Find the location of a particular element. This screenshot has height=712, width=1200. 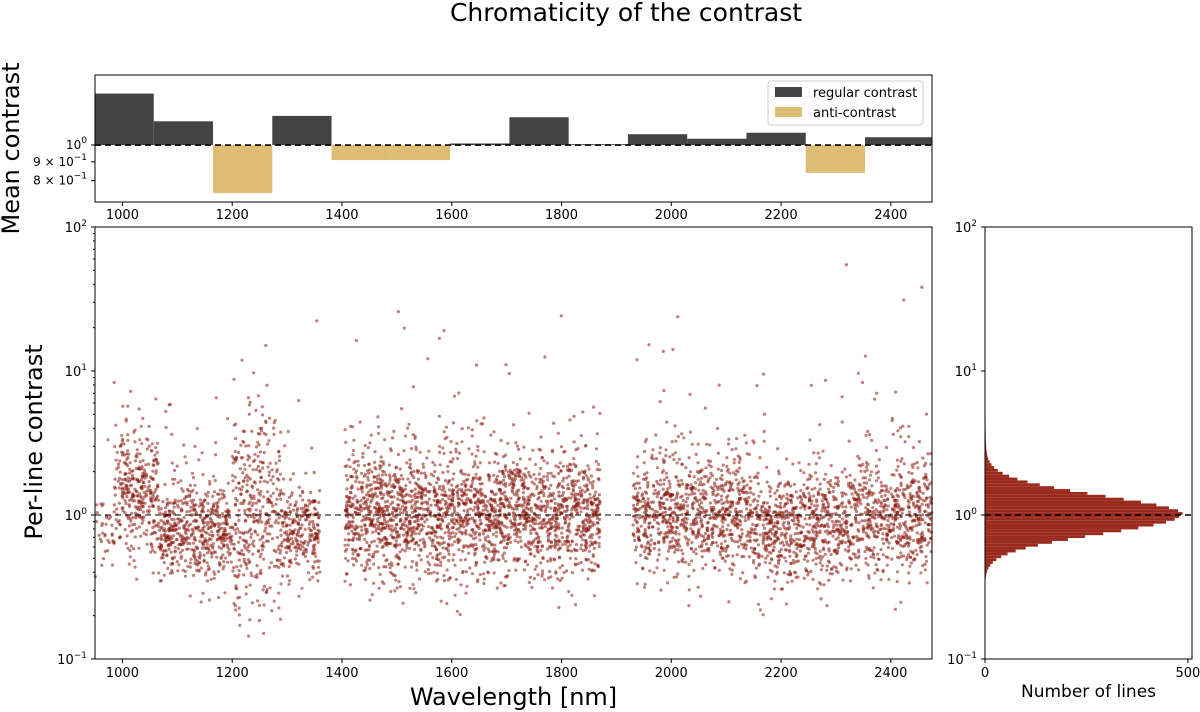

mean-contrast-ytick-label-base: 9 × 10 is located at coordinates (53, 162).